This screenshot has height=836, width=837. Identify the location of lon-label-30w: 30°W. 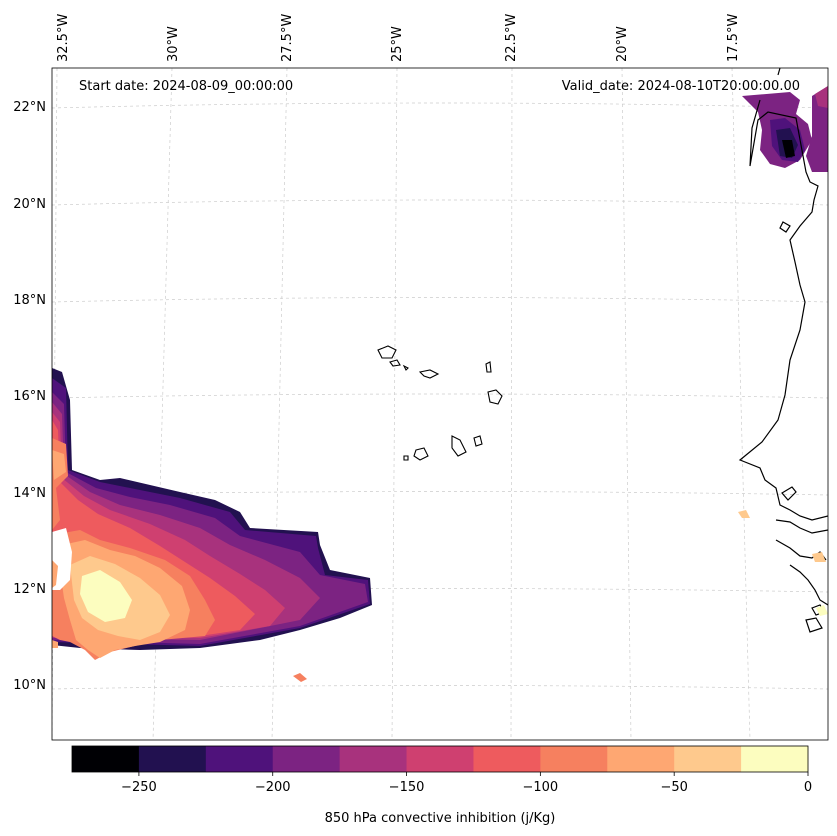
(173, 44).